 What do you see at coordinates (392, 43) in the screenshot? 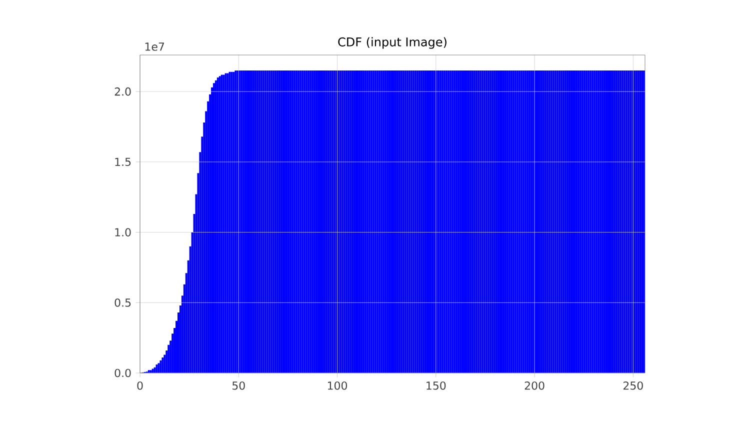
I see `chart-title: CDF (input Image)` at bounding box center [392, 43].